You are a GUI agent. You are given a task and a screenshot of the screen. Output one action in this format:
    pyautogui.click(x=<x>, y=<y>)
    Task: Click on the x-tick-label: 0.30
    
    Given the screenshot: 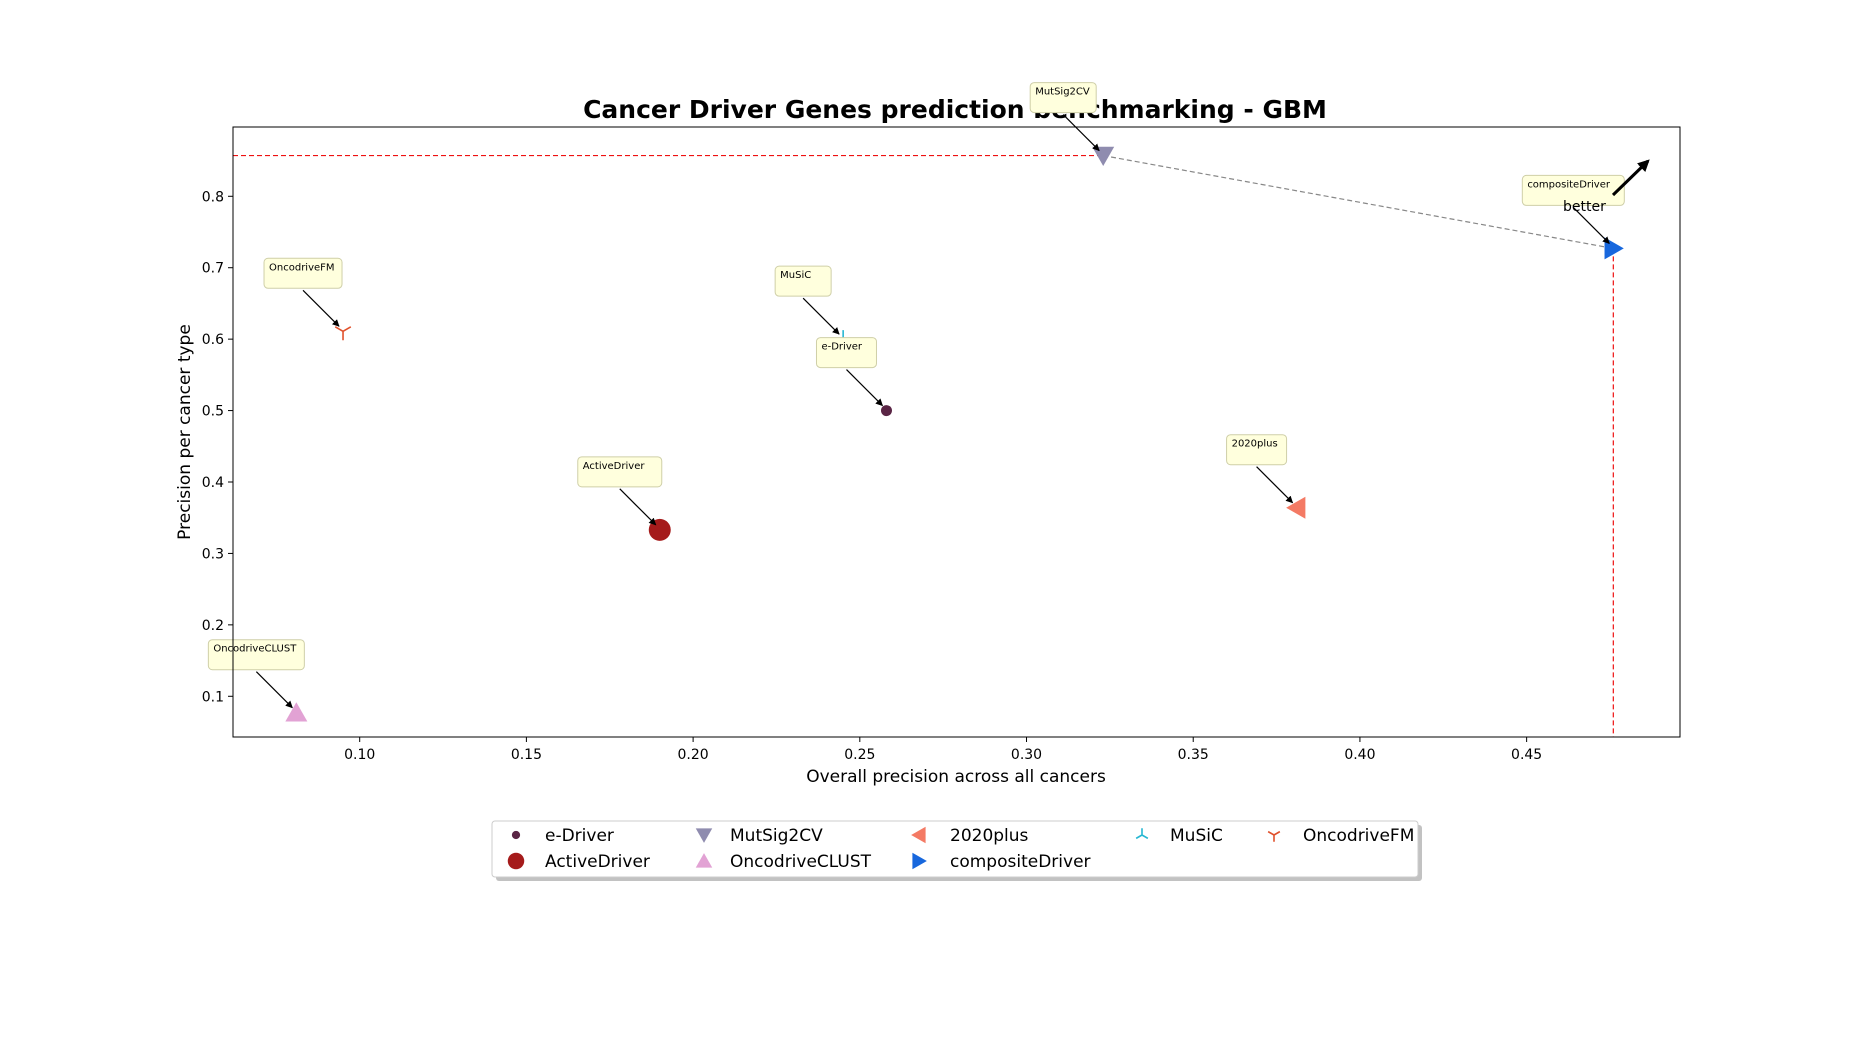 What is the action you would take?
    pyautogui.click(x=1026, y=755)
    